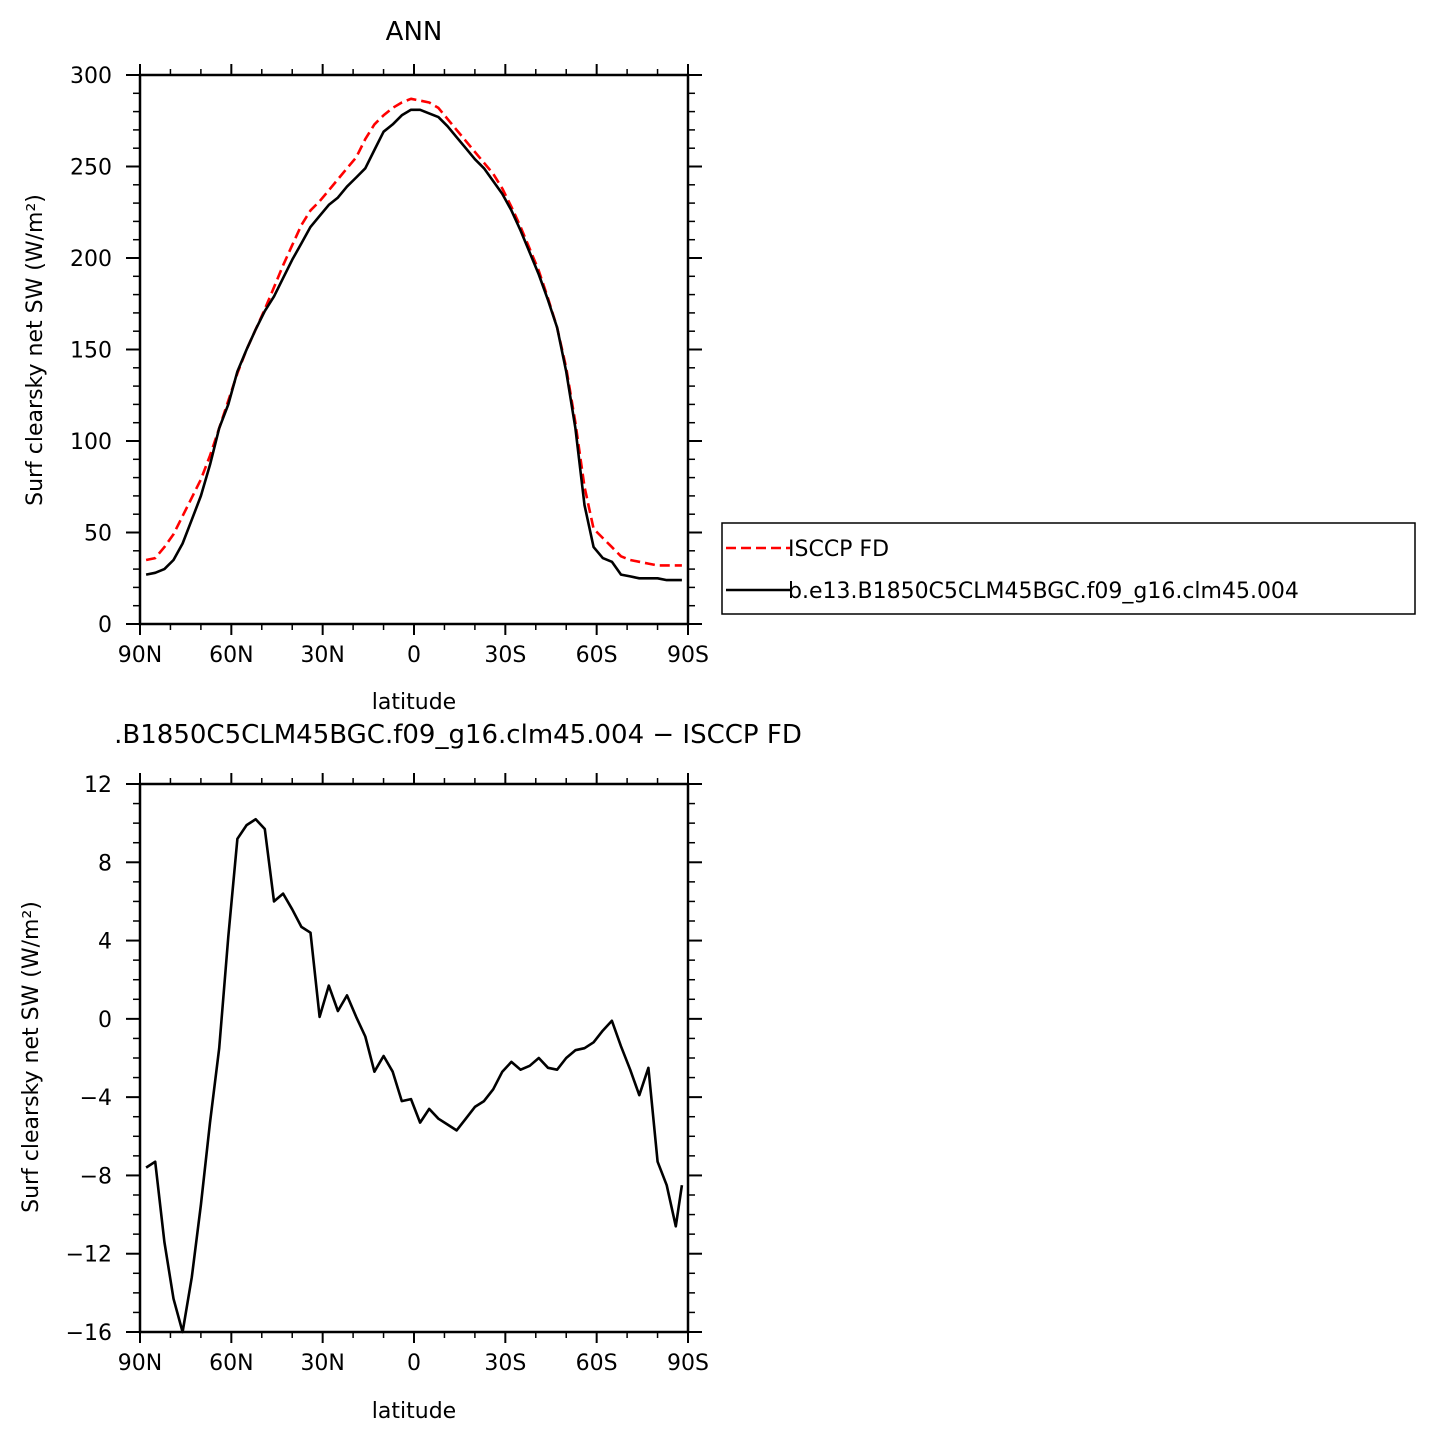  Describe the element at coordinates (91, 351) in the screenshot. I see `y-tick-label: 150` at that location.